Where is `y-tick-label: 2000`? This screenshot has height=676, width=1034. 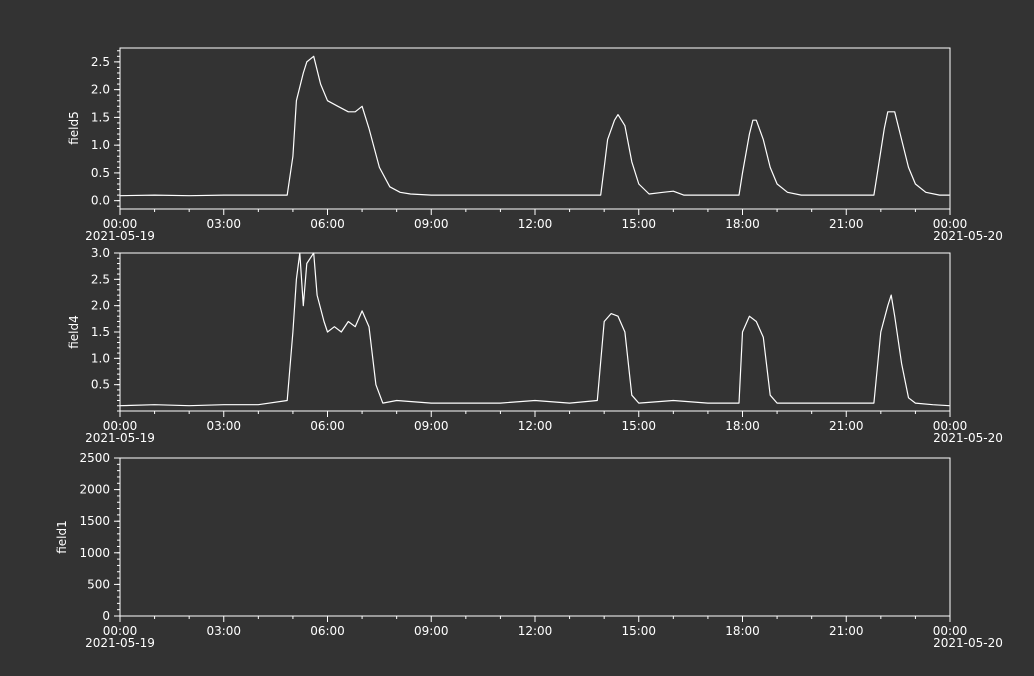 y-tick-label: 2000 is located at coordinates (94, 490).